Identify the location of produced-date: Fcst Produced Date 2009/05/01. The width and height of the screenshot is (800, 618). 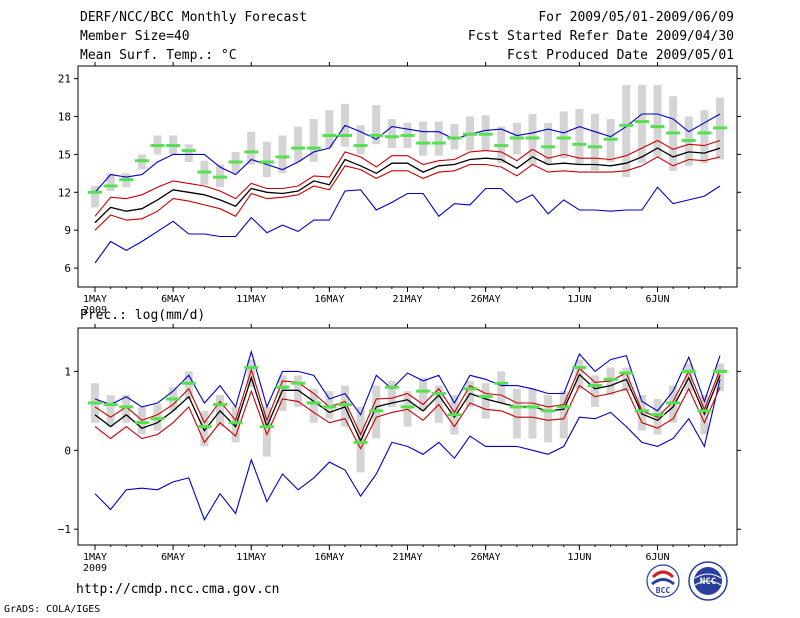
(620, 55).